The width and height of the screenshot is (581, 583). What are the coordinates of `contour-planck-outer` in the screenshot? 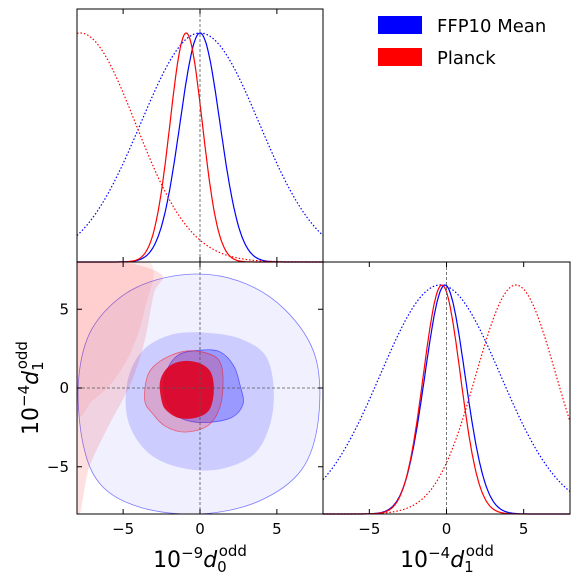 It's located at (115, 339).